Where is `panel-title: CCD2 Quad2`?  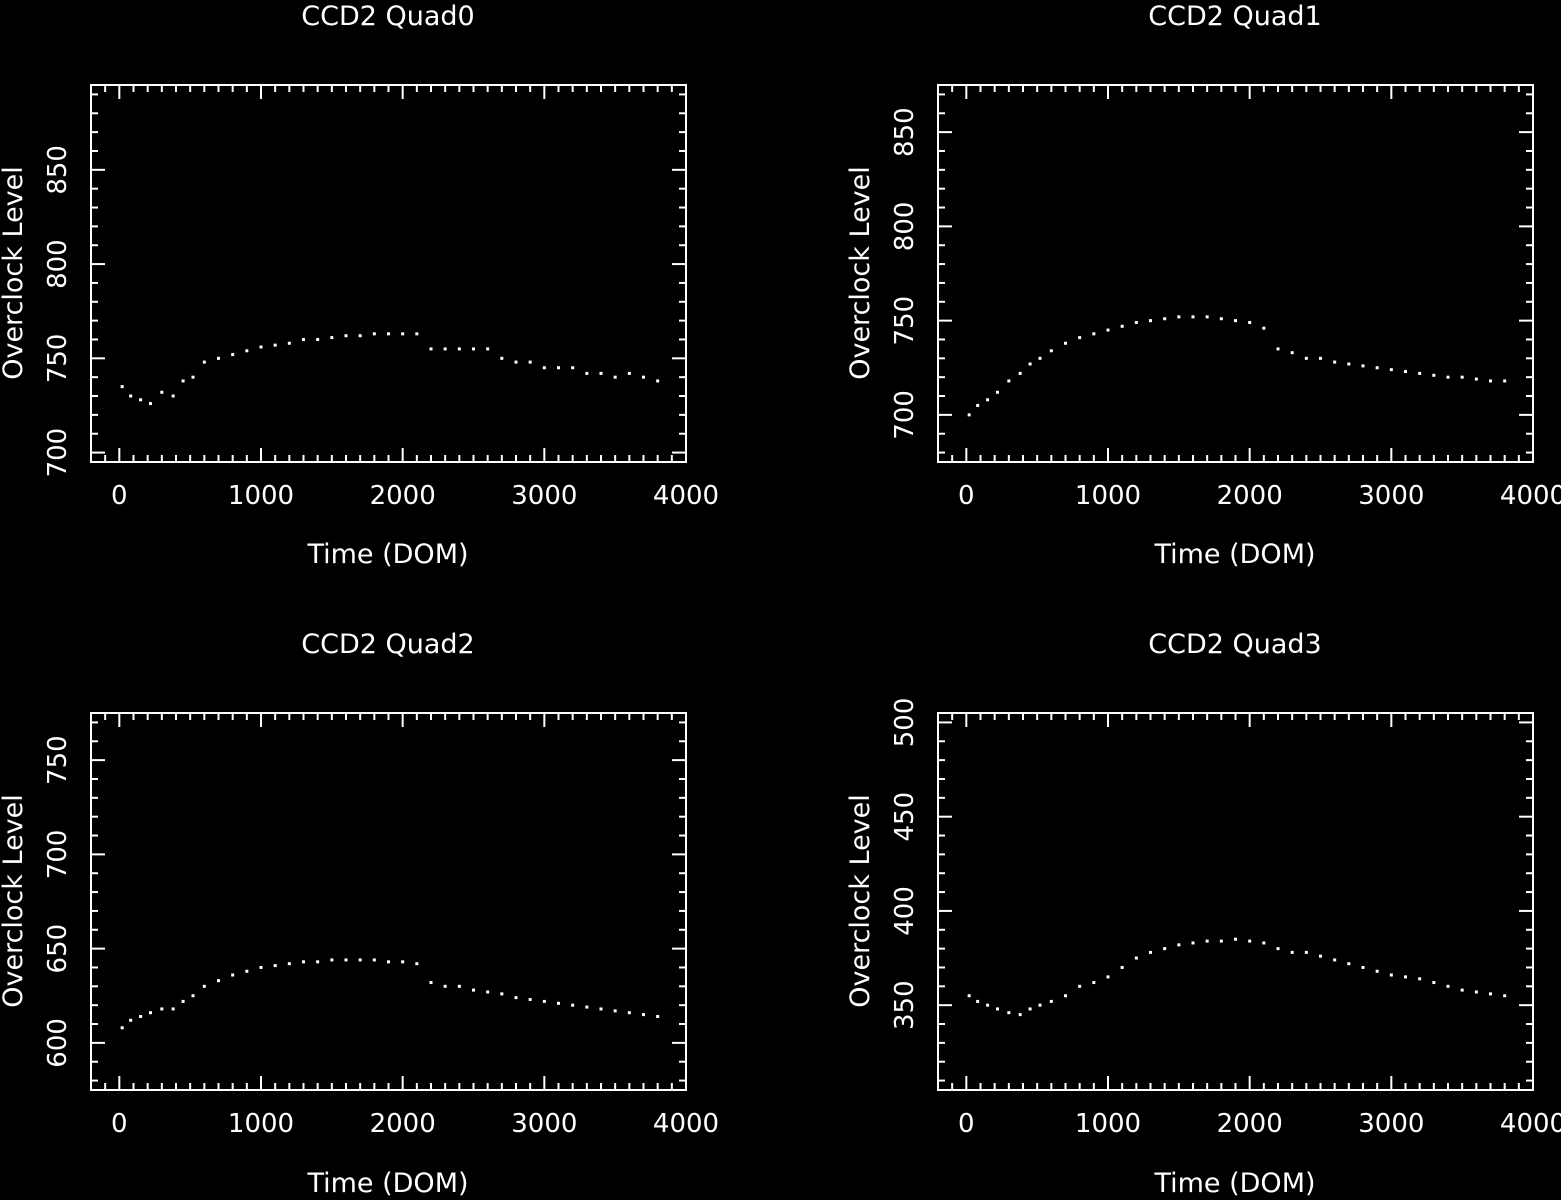
panel-title: CCD2 Quad2 is located at coordinates (387, 644).